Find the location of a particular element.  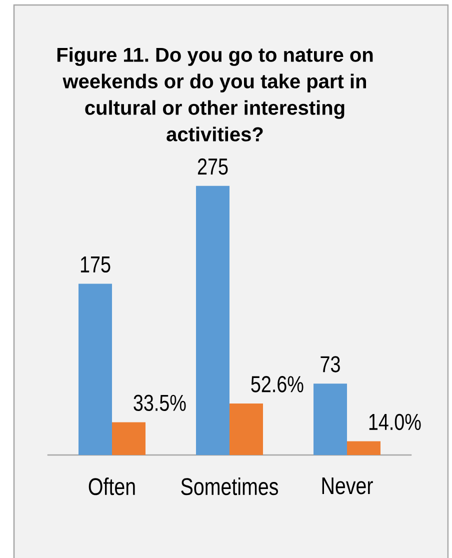

chart-title: Figure 11. Do you go to nature on weekends or do you take part in cultural or other interesting activities? is located at coordinates (215, 94).